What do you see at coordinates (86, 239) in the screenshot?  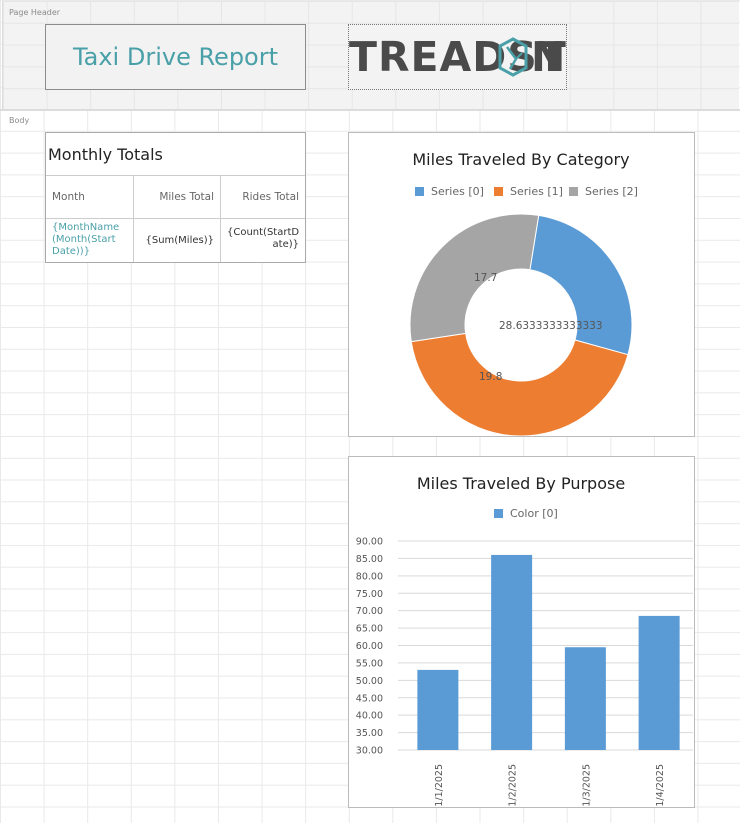 I see `cell-month-expression: {MonthName (Month(Start Date))}` at bounding box center [86, 239].